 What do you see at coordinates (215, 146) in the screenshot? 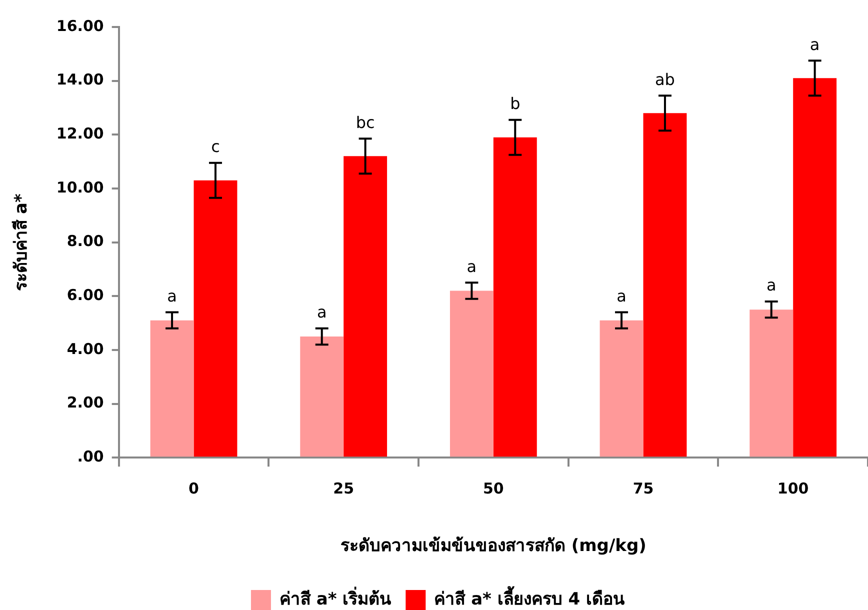
I see `data-label: c` at bounding box center [215, 146].